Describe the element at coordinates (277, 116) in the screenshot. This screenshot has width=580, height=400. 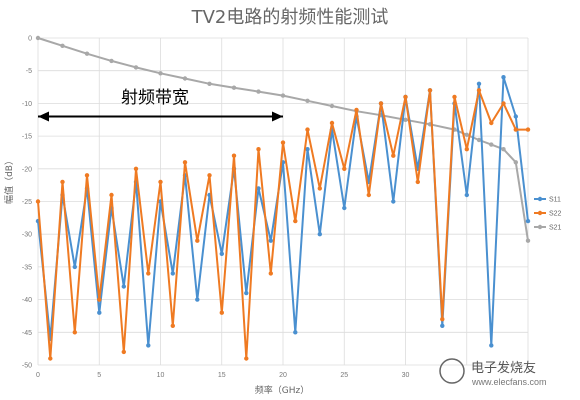
I see `arrow-right-icon` at that location.